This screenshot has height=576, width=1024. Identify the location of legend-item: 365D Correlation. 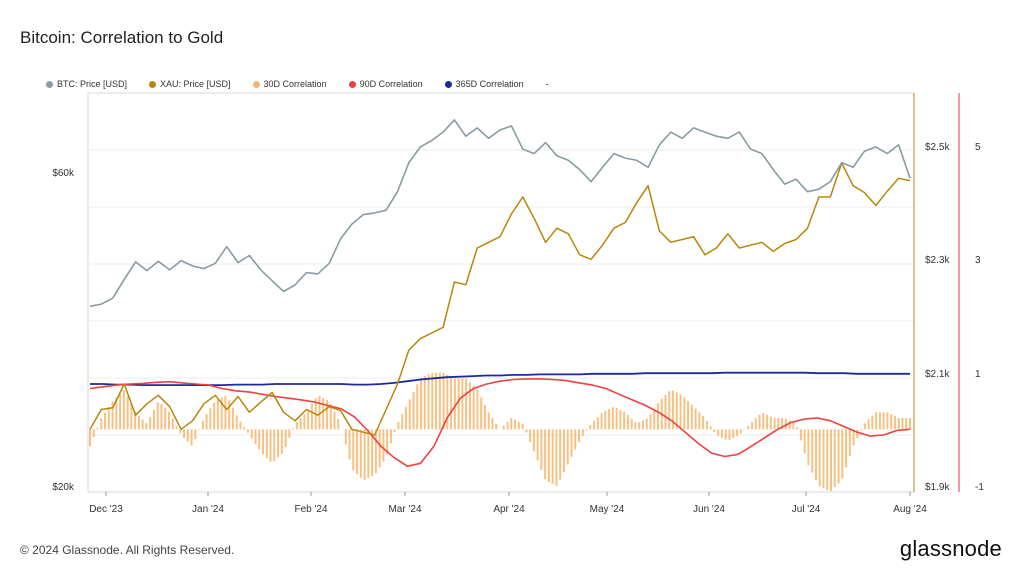
(484, 84).